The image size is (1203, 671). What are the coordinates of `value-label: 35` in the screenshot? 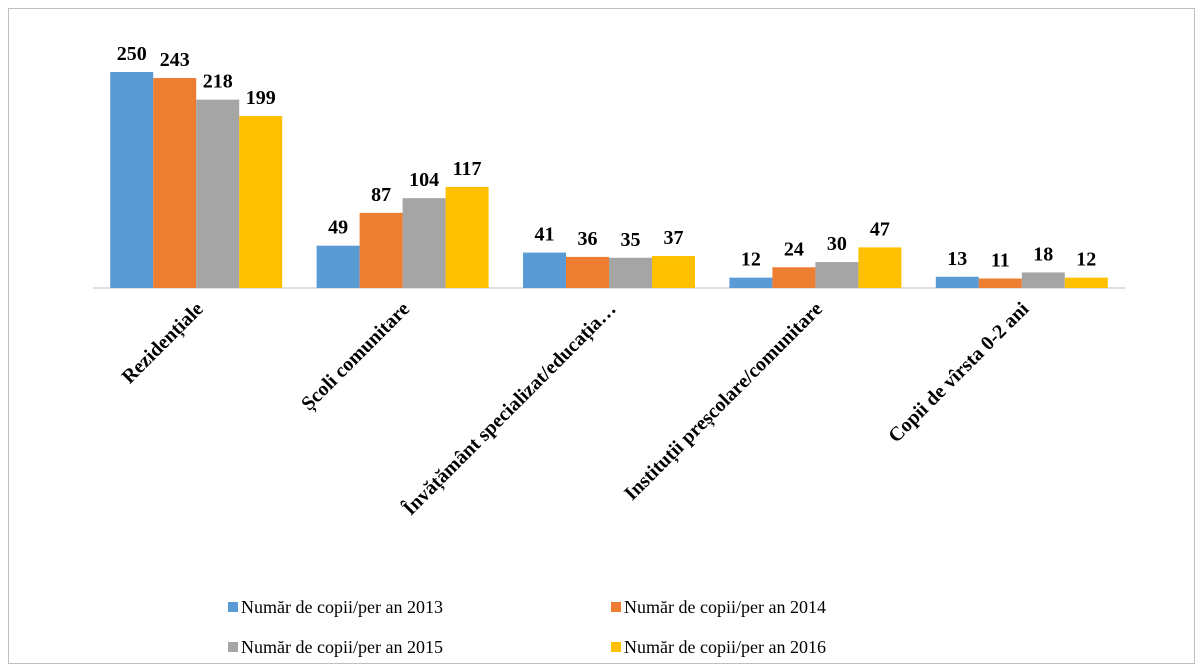 It's located at (631, 240).